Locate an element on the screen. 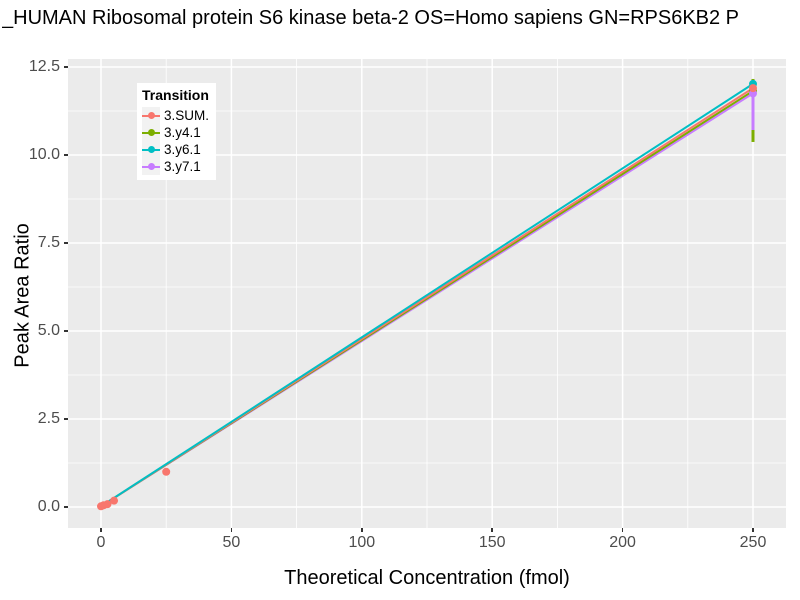  legend-title: Transition is located at coordinates (175, 95).